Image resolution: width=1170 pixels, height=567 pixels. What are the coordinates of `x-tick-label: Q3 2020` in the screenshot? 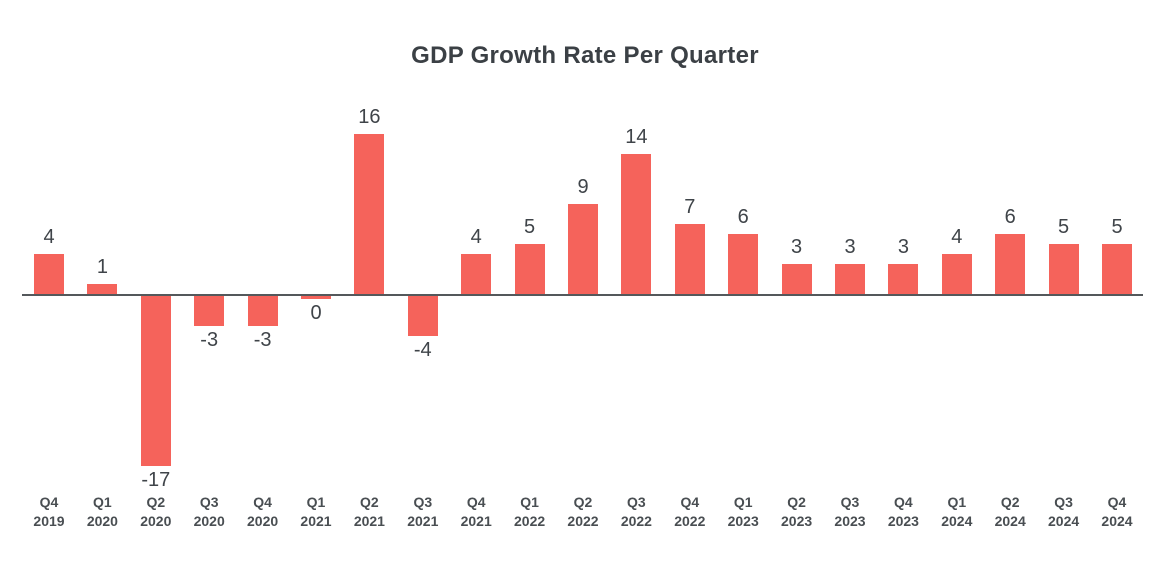 It's located at (209, 511).